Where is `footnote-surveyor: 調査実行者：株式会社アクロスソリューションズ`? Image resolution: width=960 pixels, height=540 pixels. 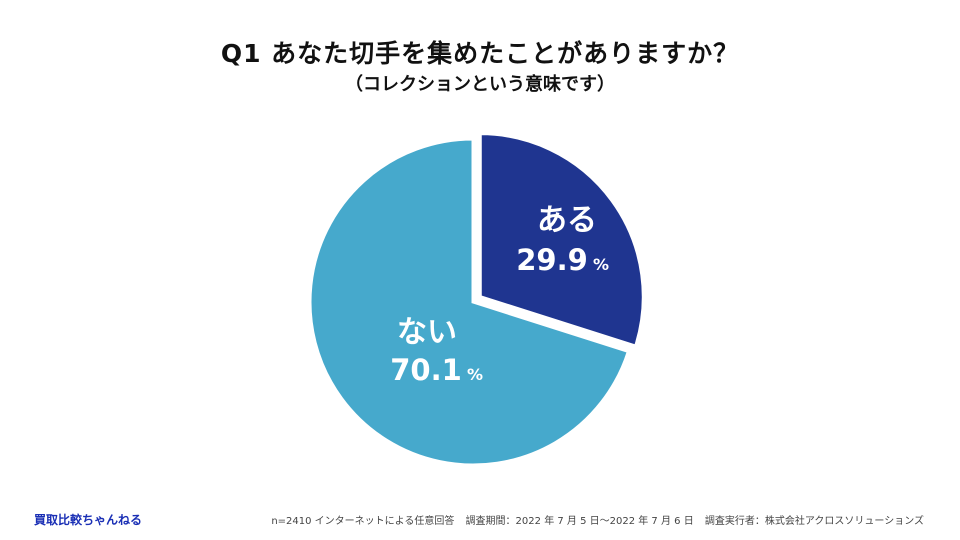 footnote-surveyor: 調査実行者：株式会社アクロスソリューションズ is located at coordinates (814, 521).